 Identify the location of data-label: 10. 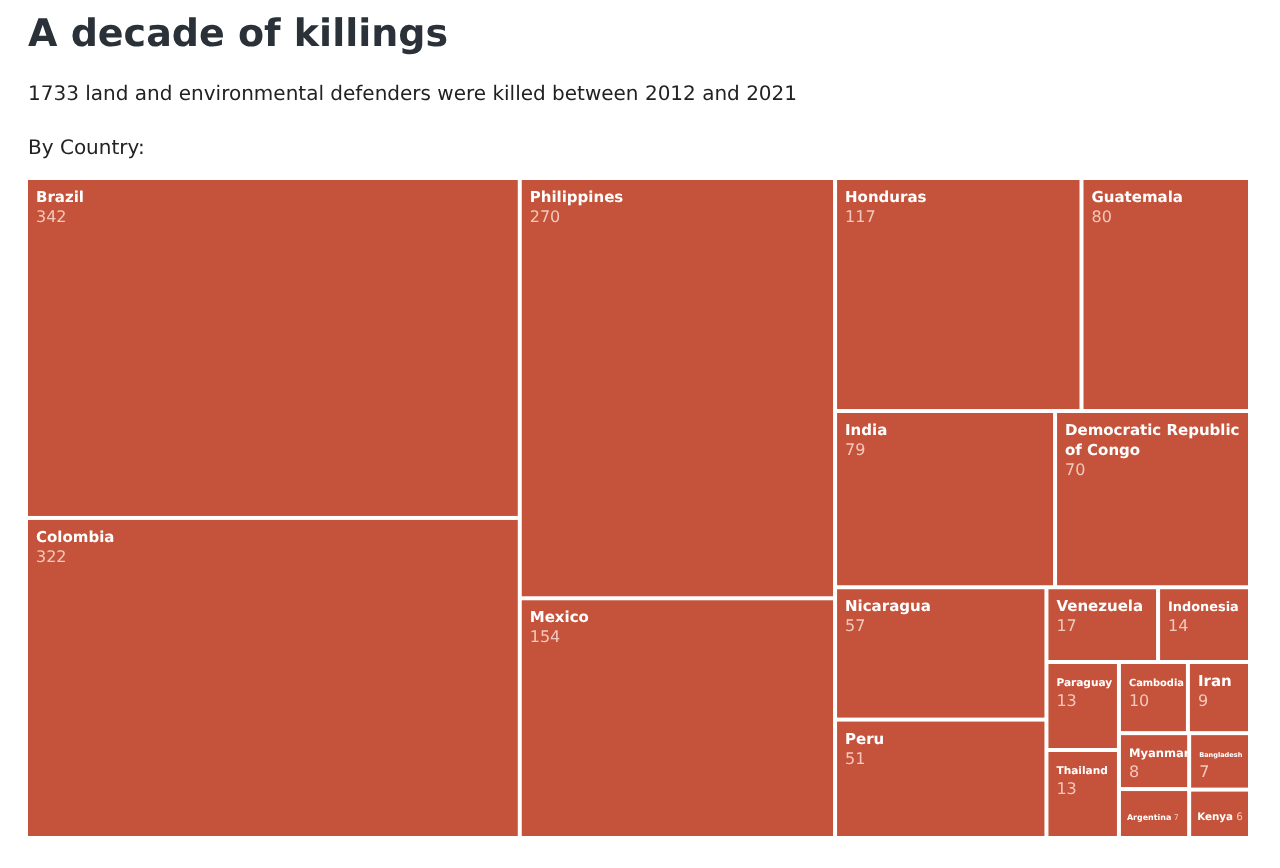
(1139, 700).